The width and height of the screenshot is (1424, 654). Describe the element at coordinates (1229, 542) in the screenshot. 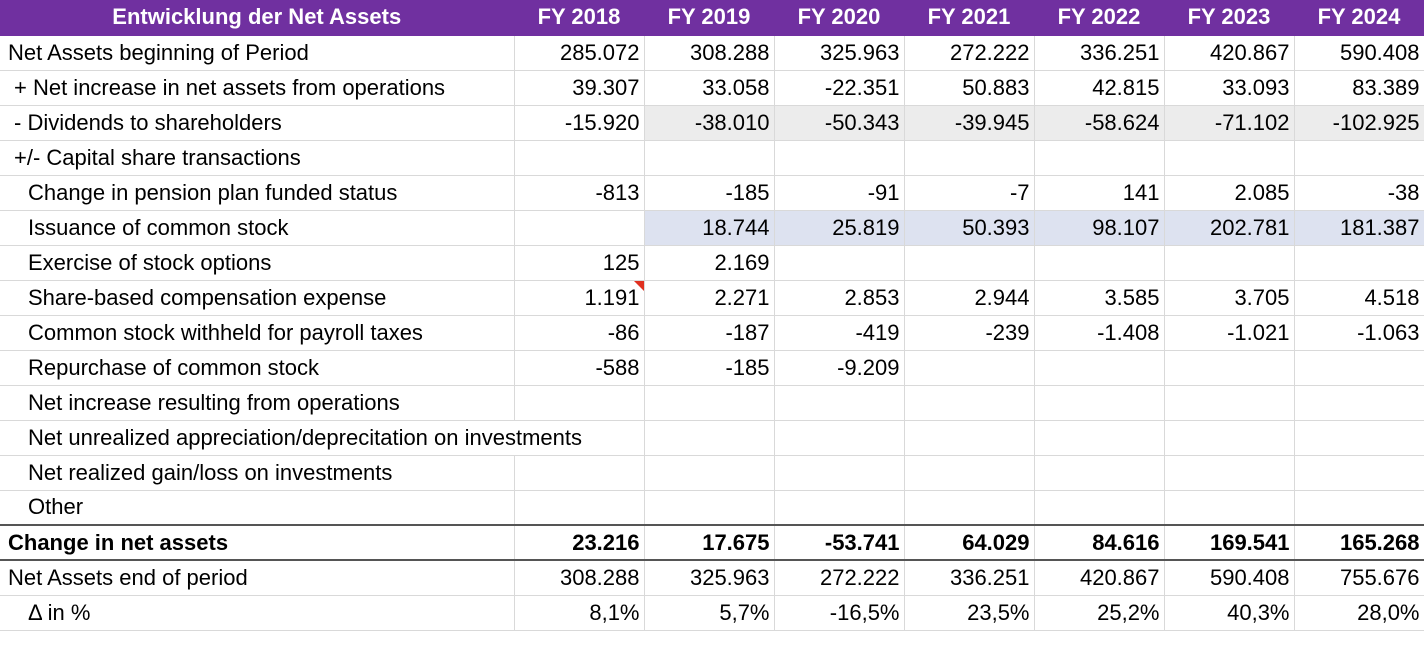

I see `value-cell: 169.541` at that location.